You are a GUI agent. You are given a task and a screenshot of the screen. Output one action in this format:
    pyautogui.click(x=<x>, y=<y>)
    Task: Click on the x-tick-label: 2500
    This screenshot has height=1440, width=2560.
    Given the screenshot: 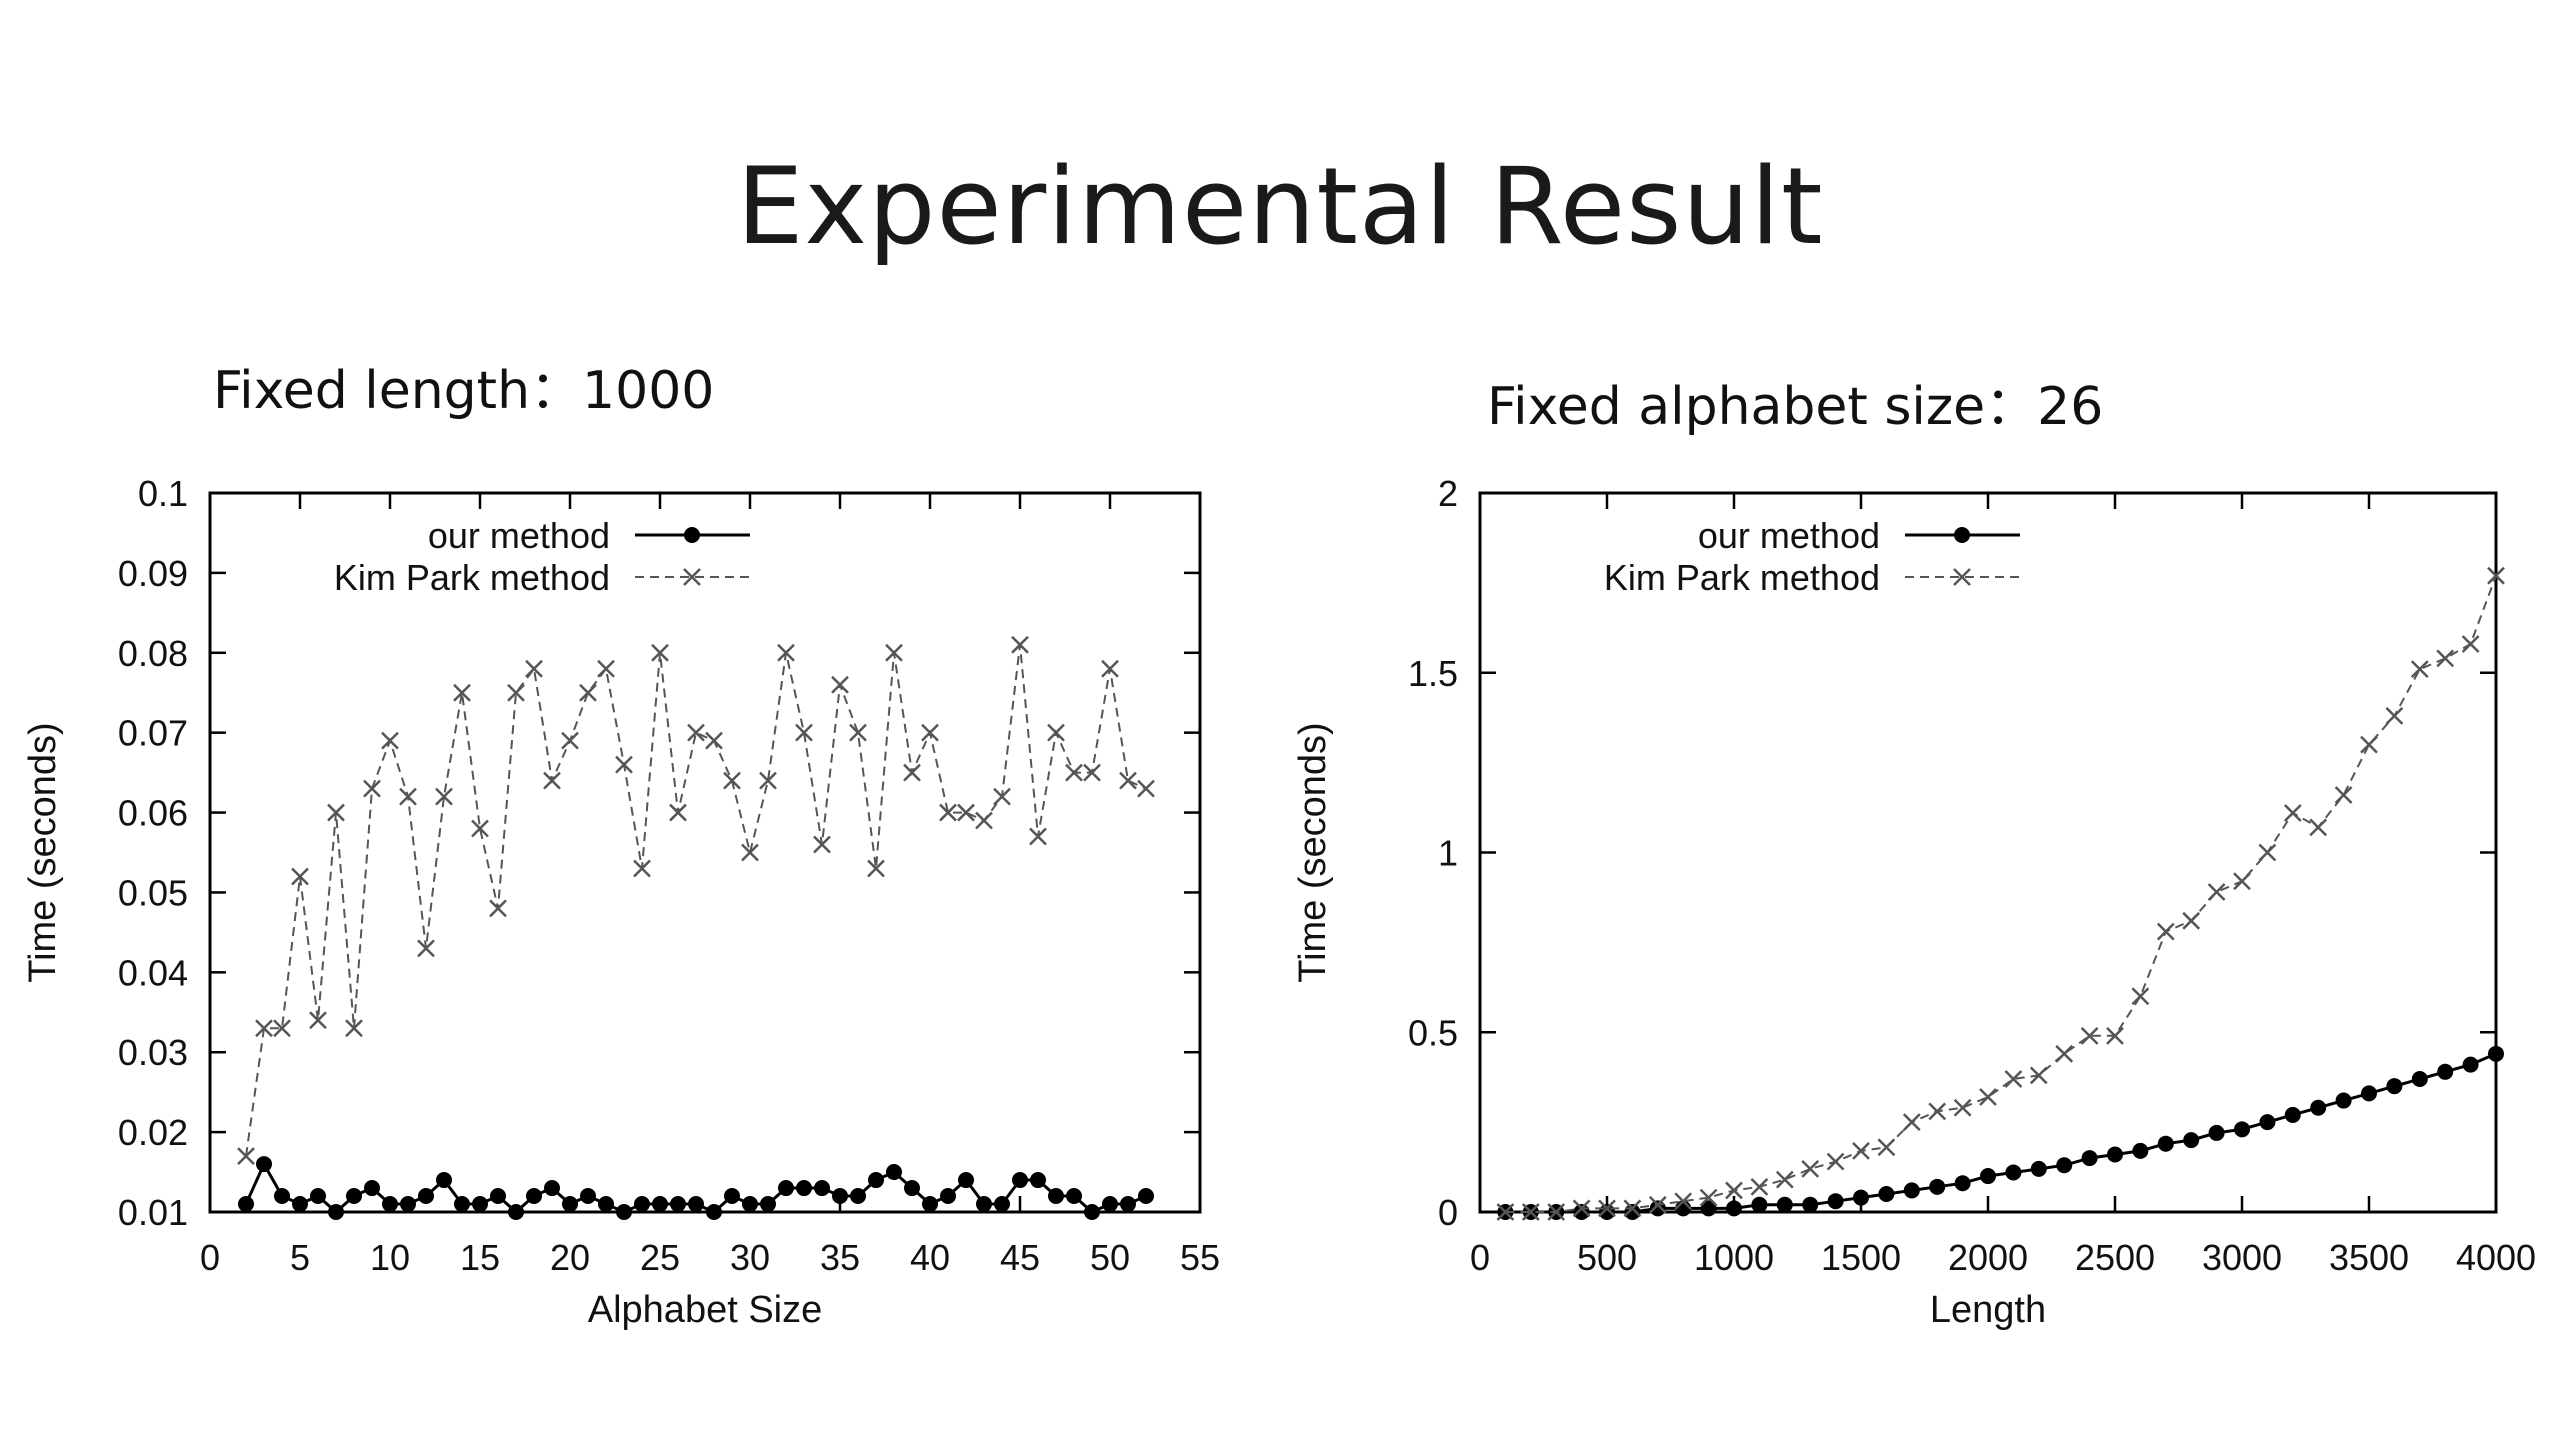 What is the action you would take?
    pyautogui.click(x=2115, y=1257)
    